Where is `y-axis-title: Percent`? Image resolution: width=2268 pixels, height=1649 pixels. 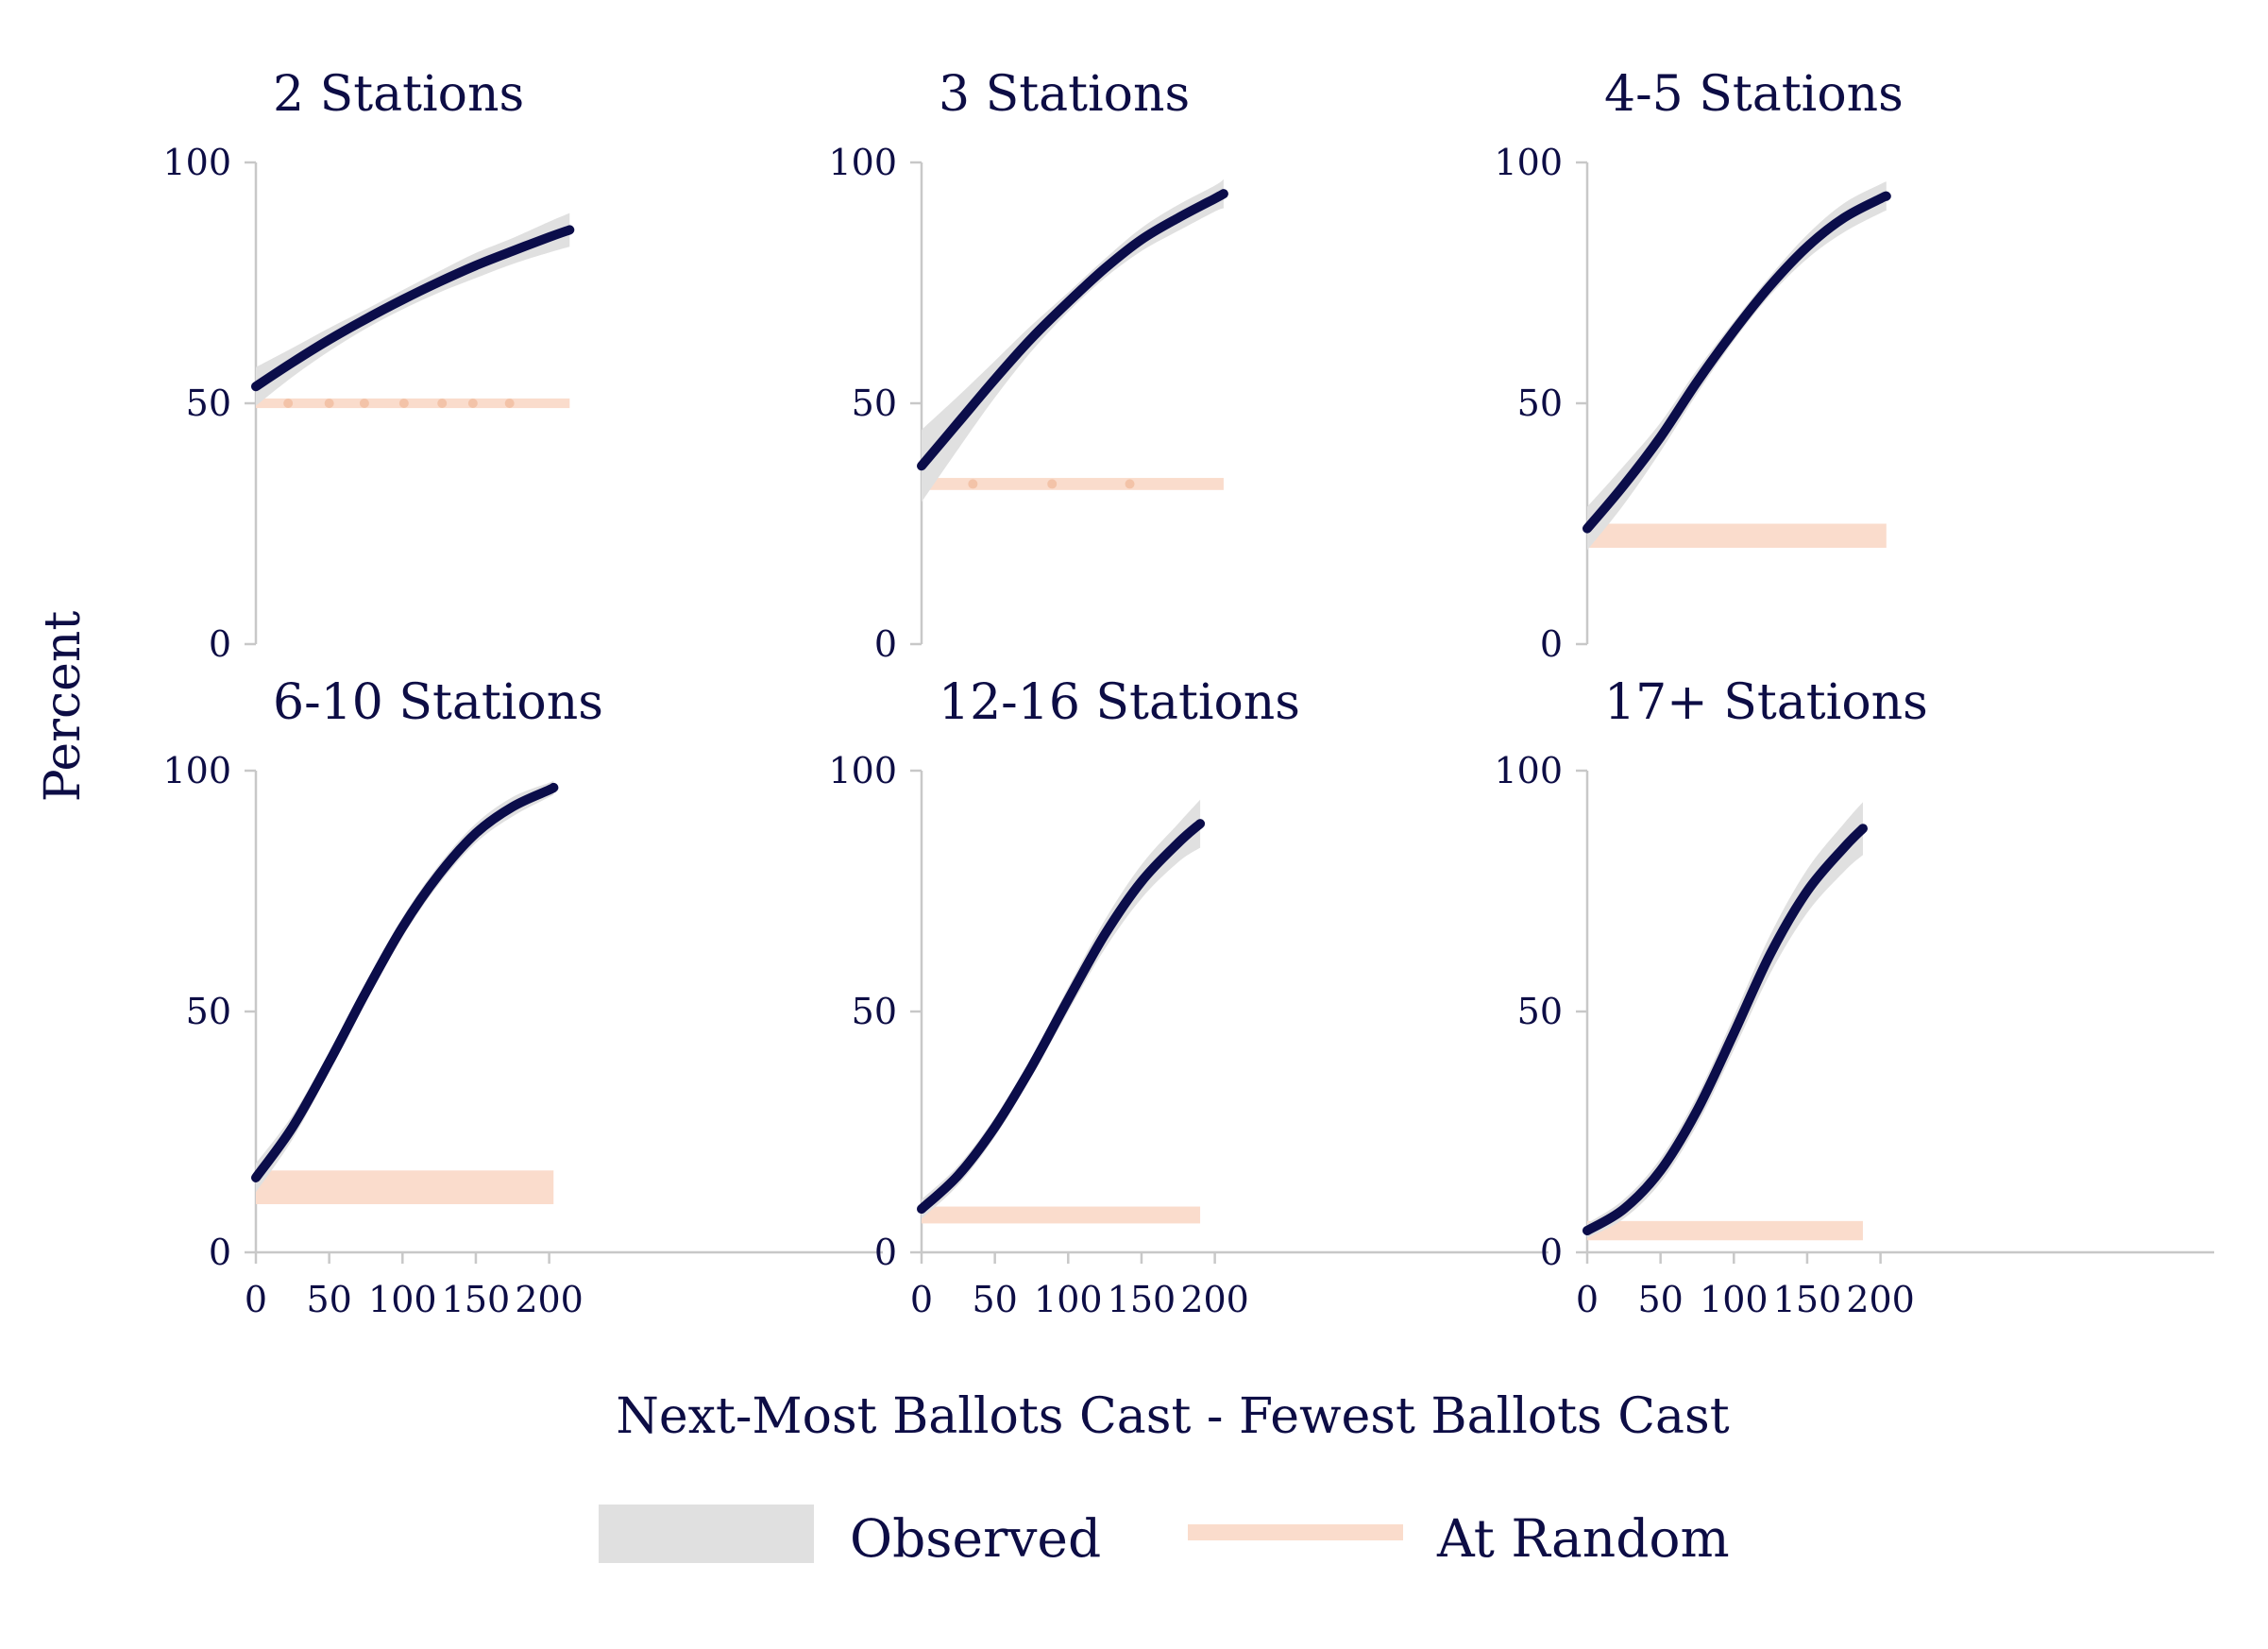
y-axis-title: Percent is located at coordinates (63, 707).